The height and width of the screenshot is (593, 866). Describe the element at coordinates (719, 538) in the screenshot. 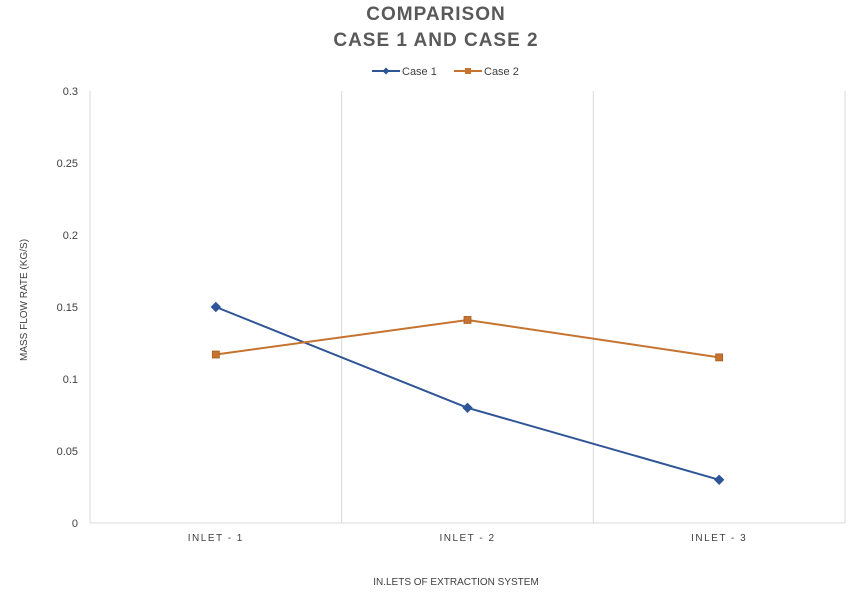

I see `x-tick-label: INLET - 3` at that location.